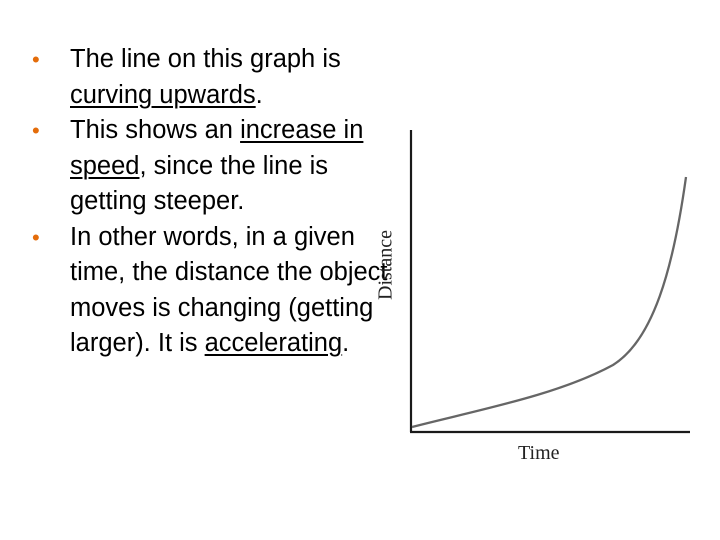 The height and width of the screenshot is (540, 720). Describe the element at coordinates (205, 59) in the screenshot. I see `bullet-text: The line on this graph is` at that location.